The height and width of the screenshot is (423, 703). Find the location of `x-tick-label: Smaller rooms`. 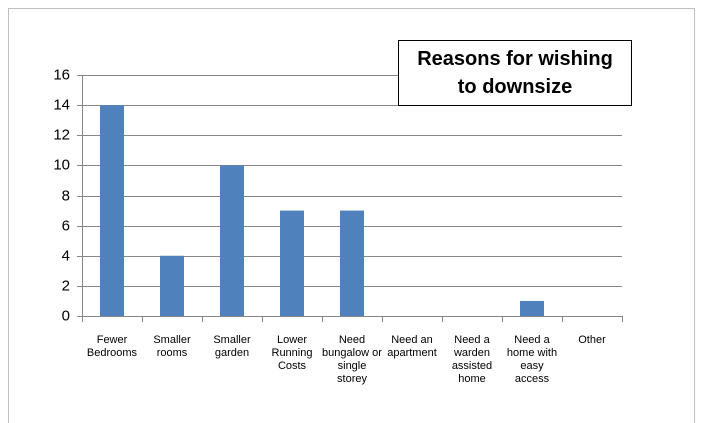

x-tick-label: Smaller rooms is located at coordinates (172, 346).